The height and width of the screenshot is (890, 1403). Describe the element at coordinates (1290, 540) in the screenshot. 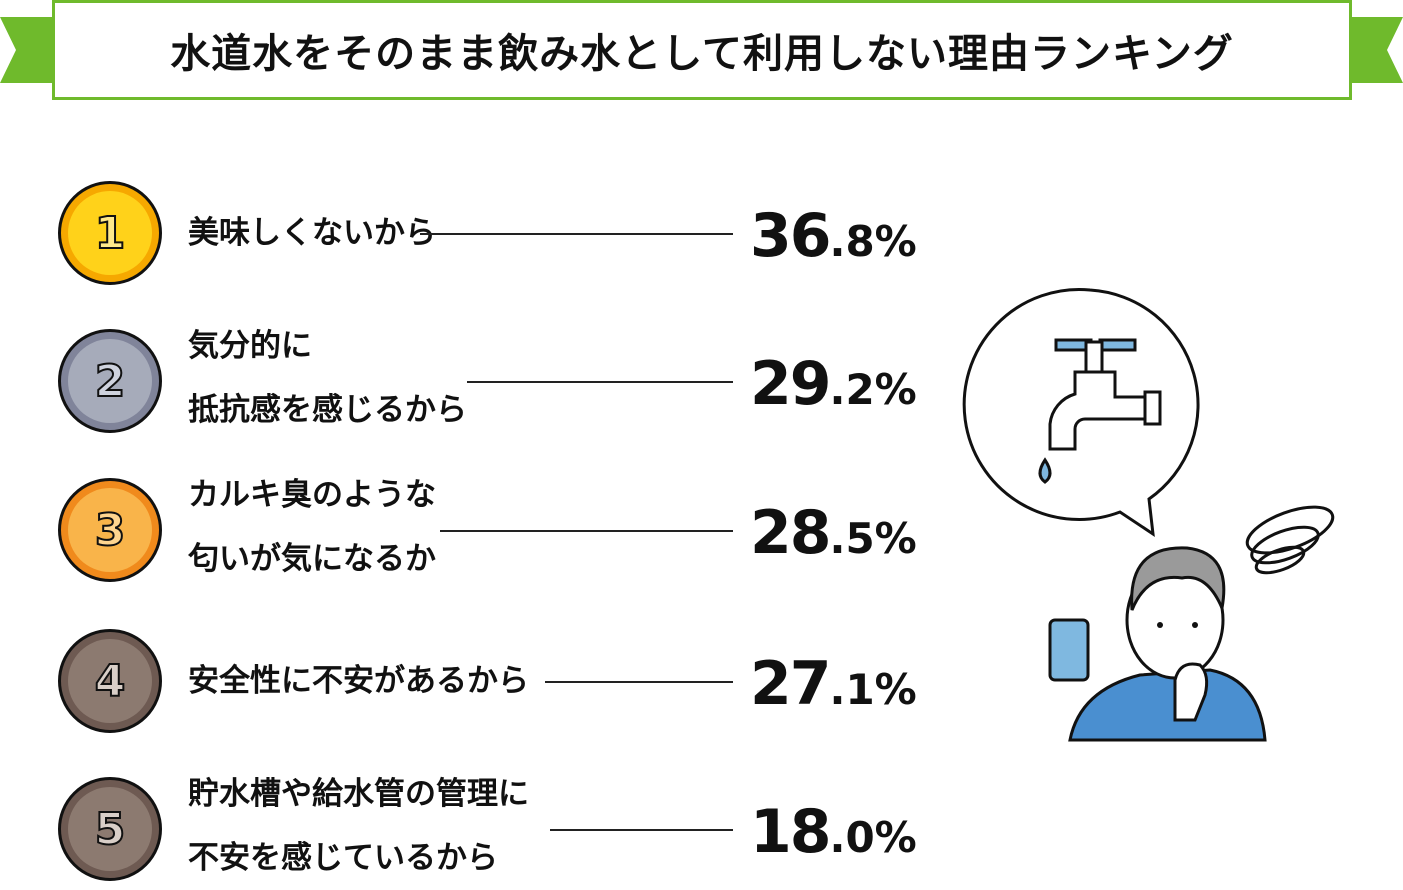

I see `dizzy-swirl` at that location.